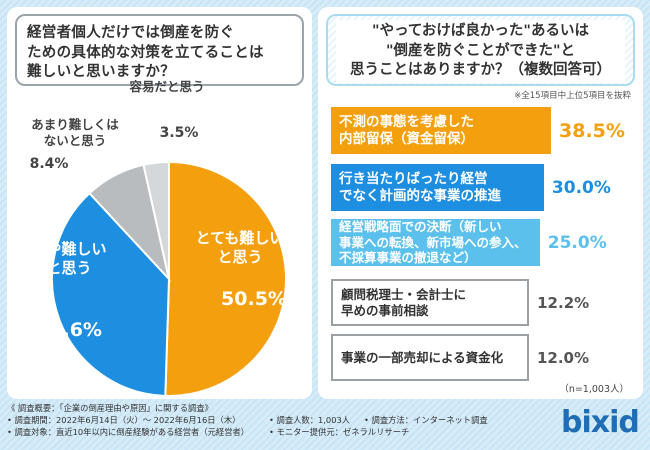  I want to click on survey-period: • 調査期間：2022年6月14日（火）～ 2022年6月16日（木）, so click(124, 419).